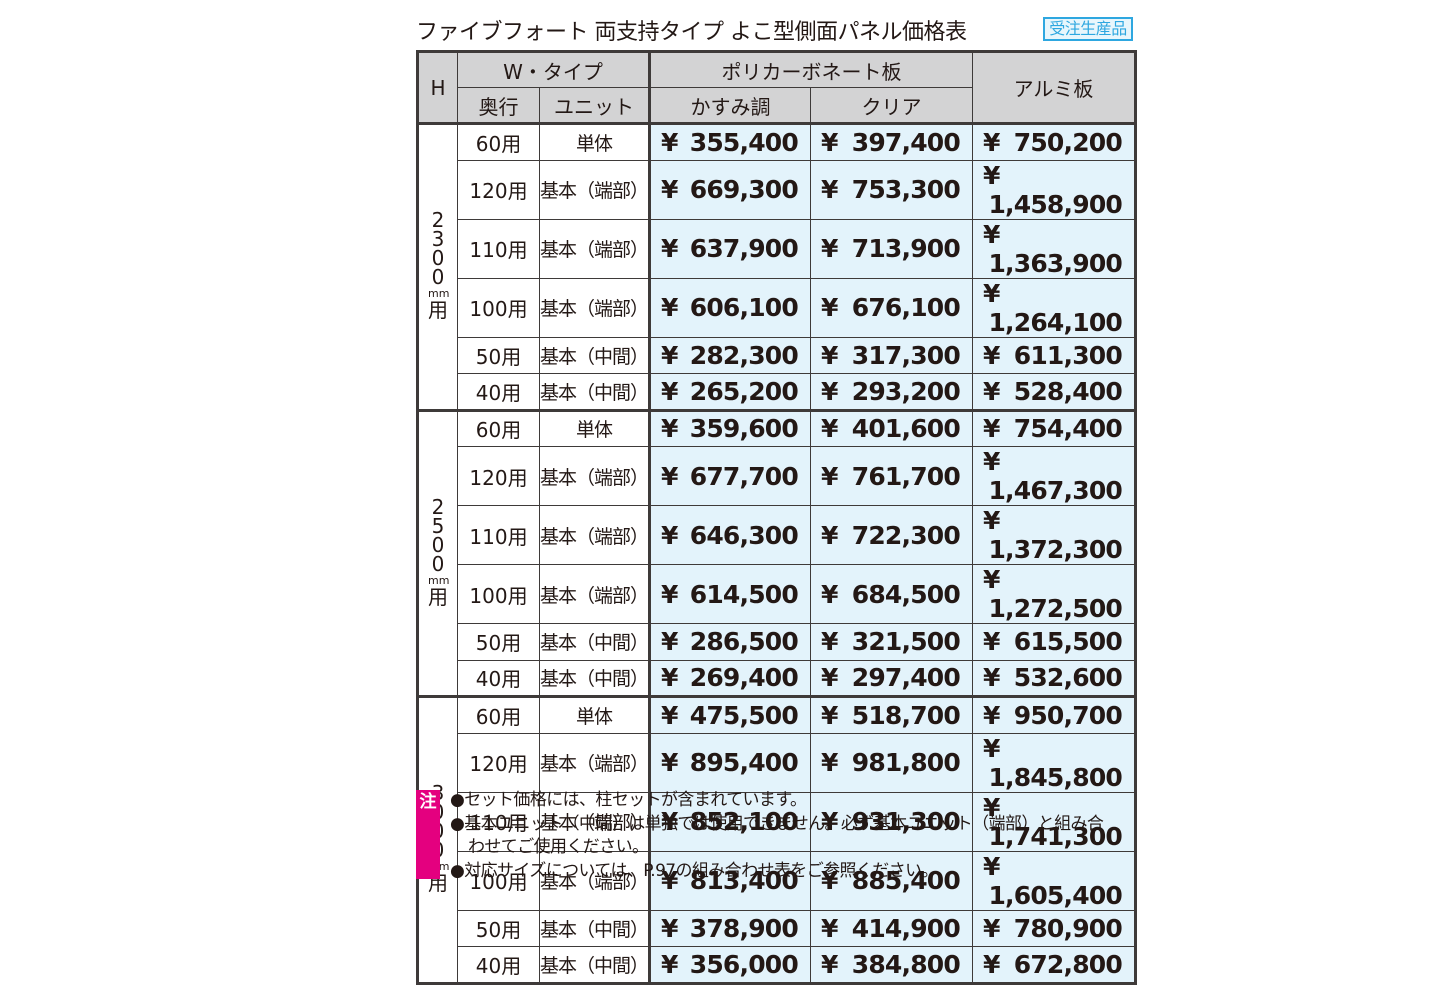 The height and width of the screenshot is (985, 1434). What do you see at coordinates (744, 307) in the screenshot?
I see `price-amount: 606,100` at bounding box center [744, 307].